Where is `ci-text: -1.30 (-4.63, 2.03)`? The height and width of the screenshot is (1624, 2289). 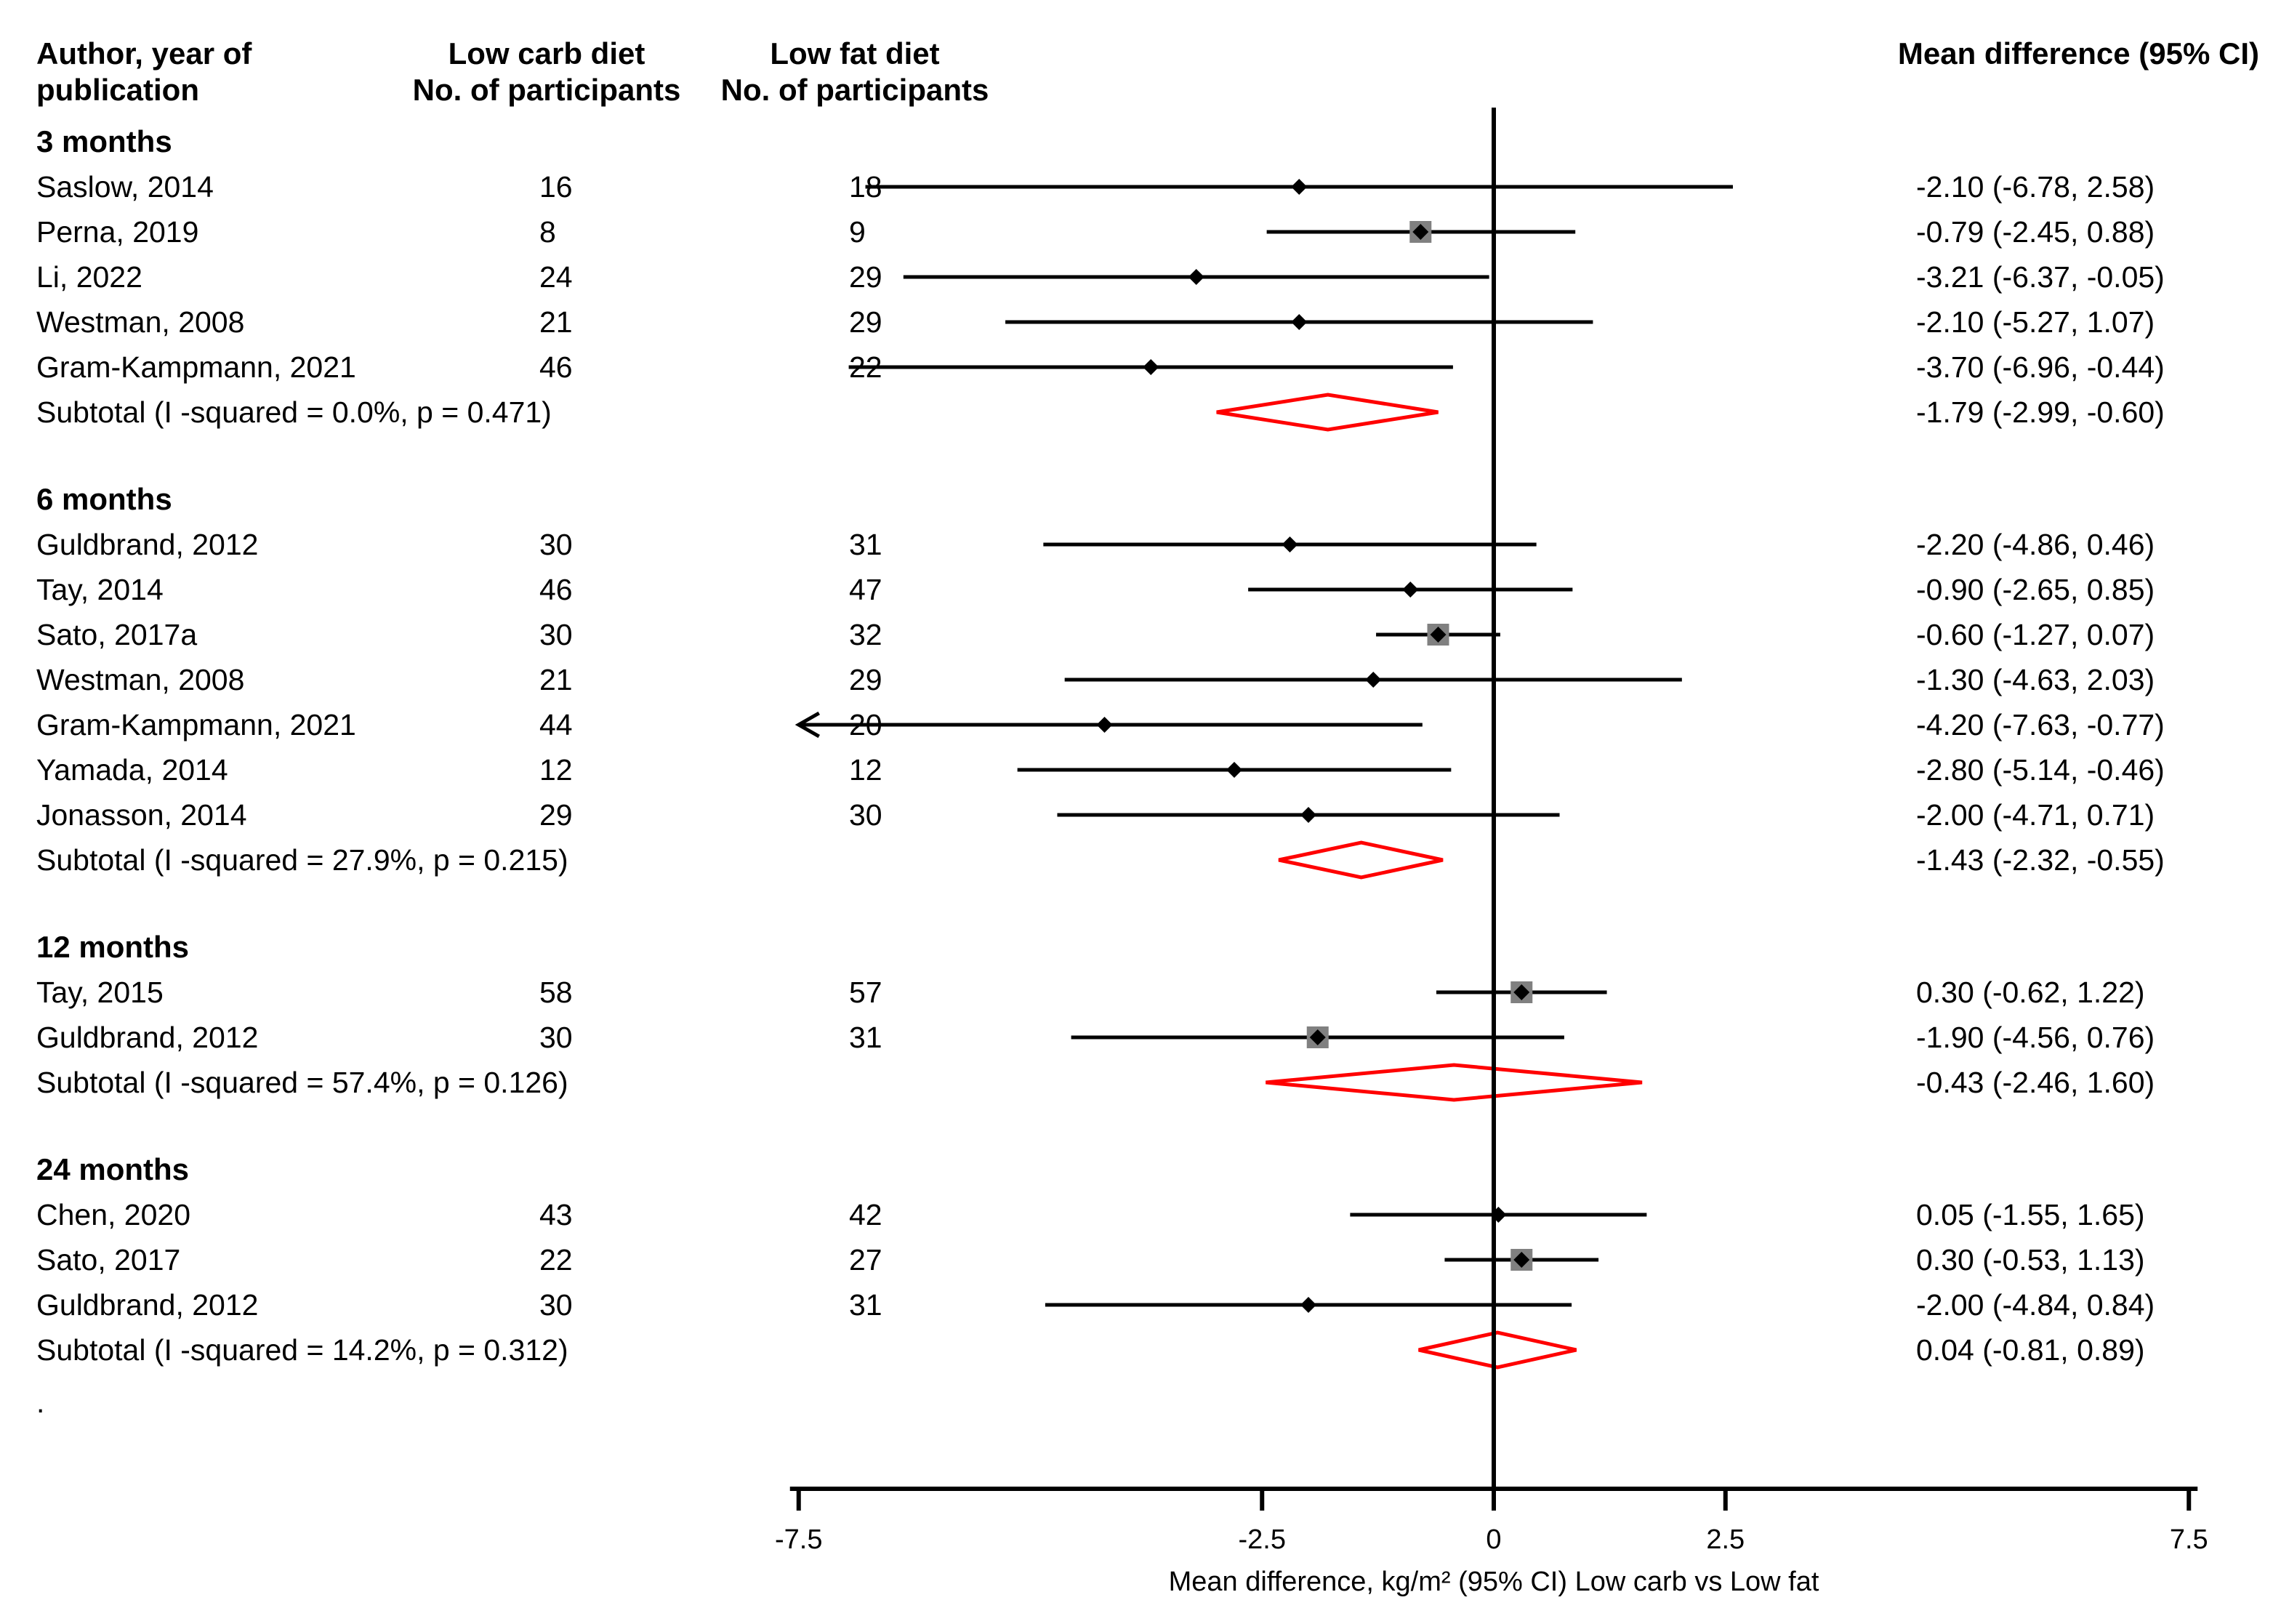
ci-text: -1.30 (-4.63, 2.03) is located at coordinates (2036, 679).